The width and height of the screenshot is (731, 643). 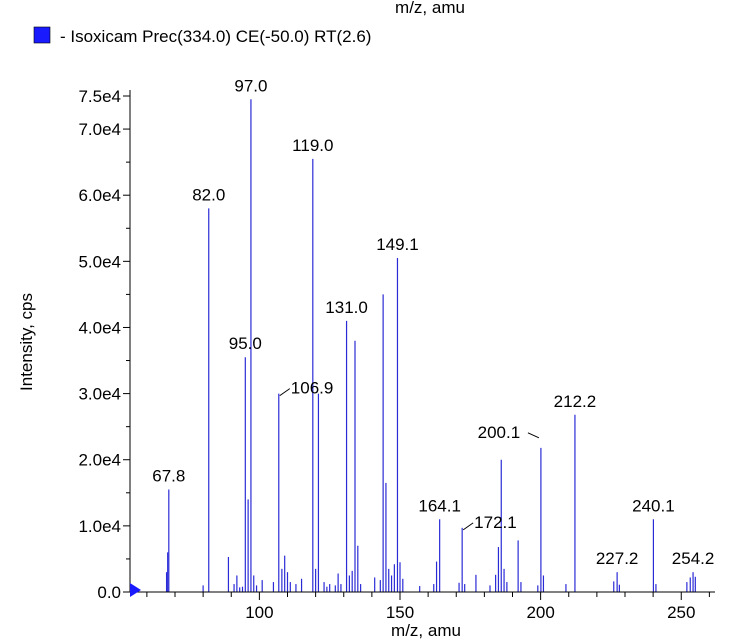 I want to click on peak-label: 149.1, so click(x=397, y=244).